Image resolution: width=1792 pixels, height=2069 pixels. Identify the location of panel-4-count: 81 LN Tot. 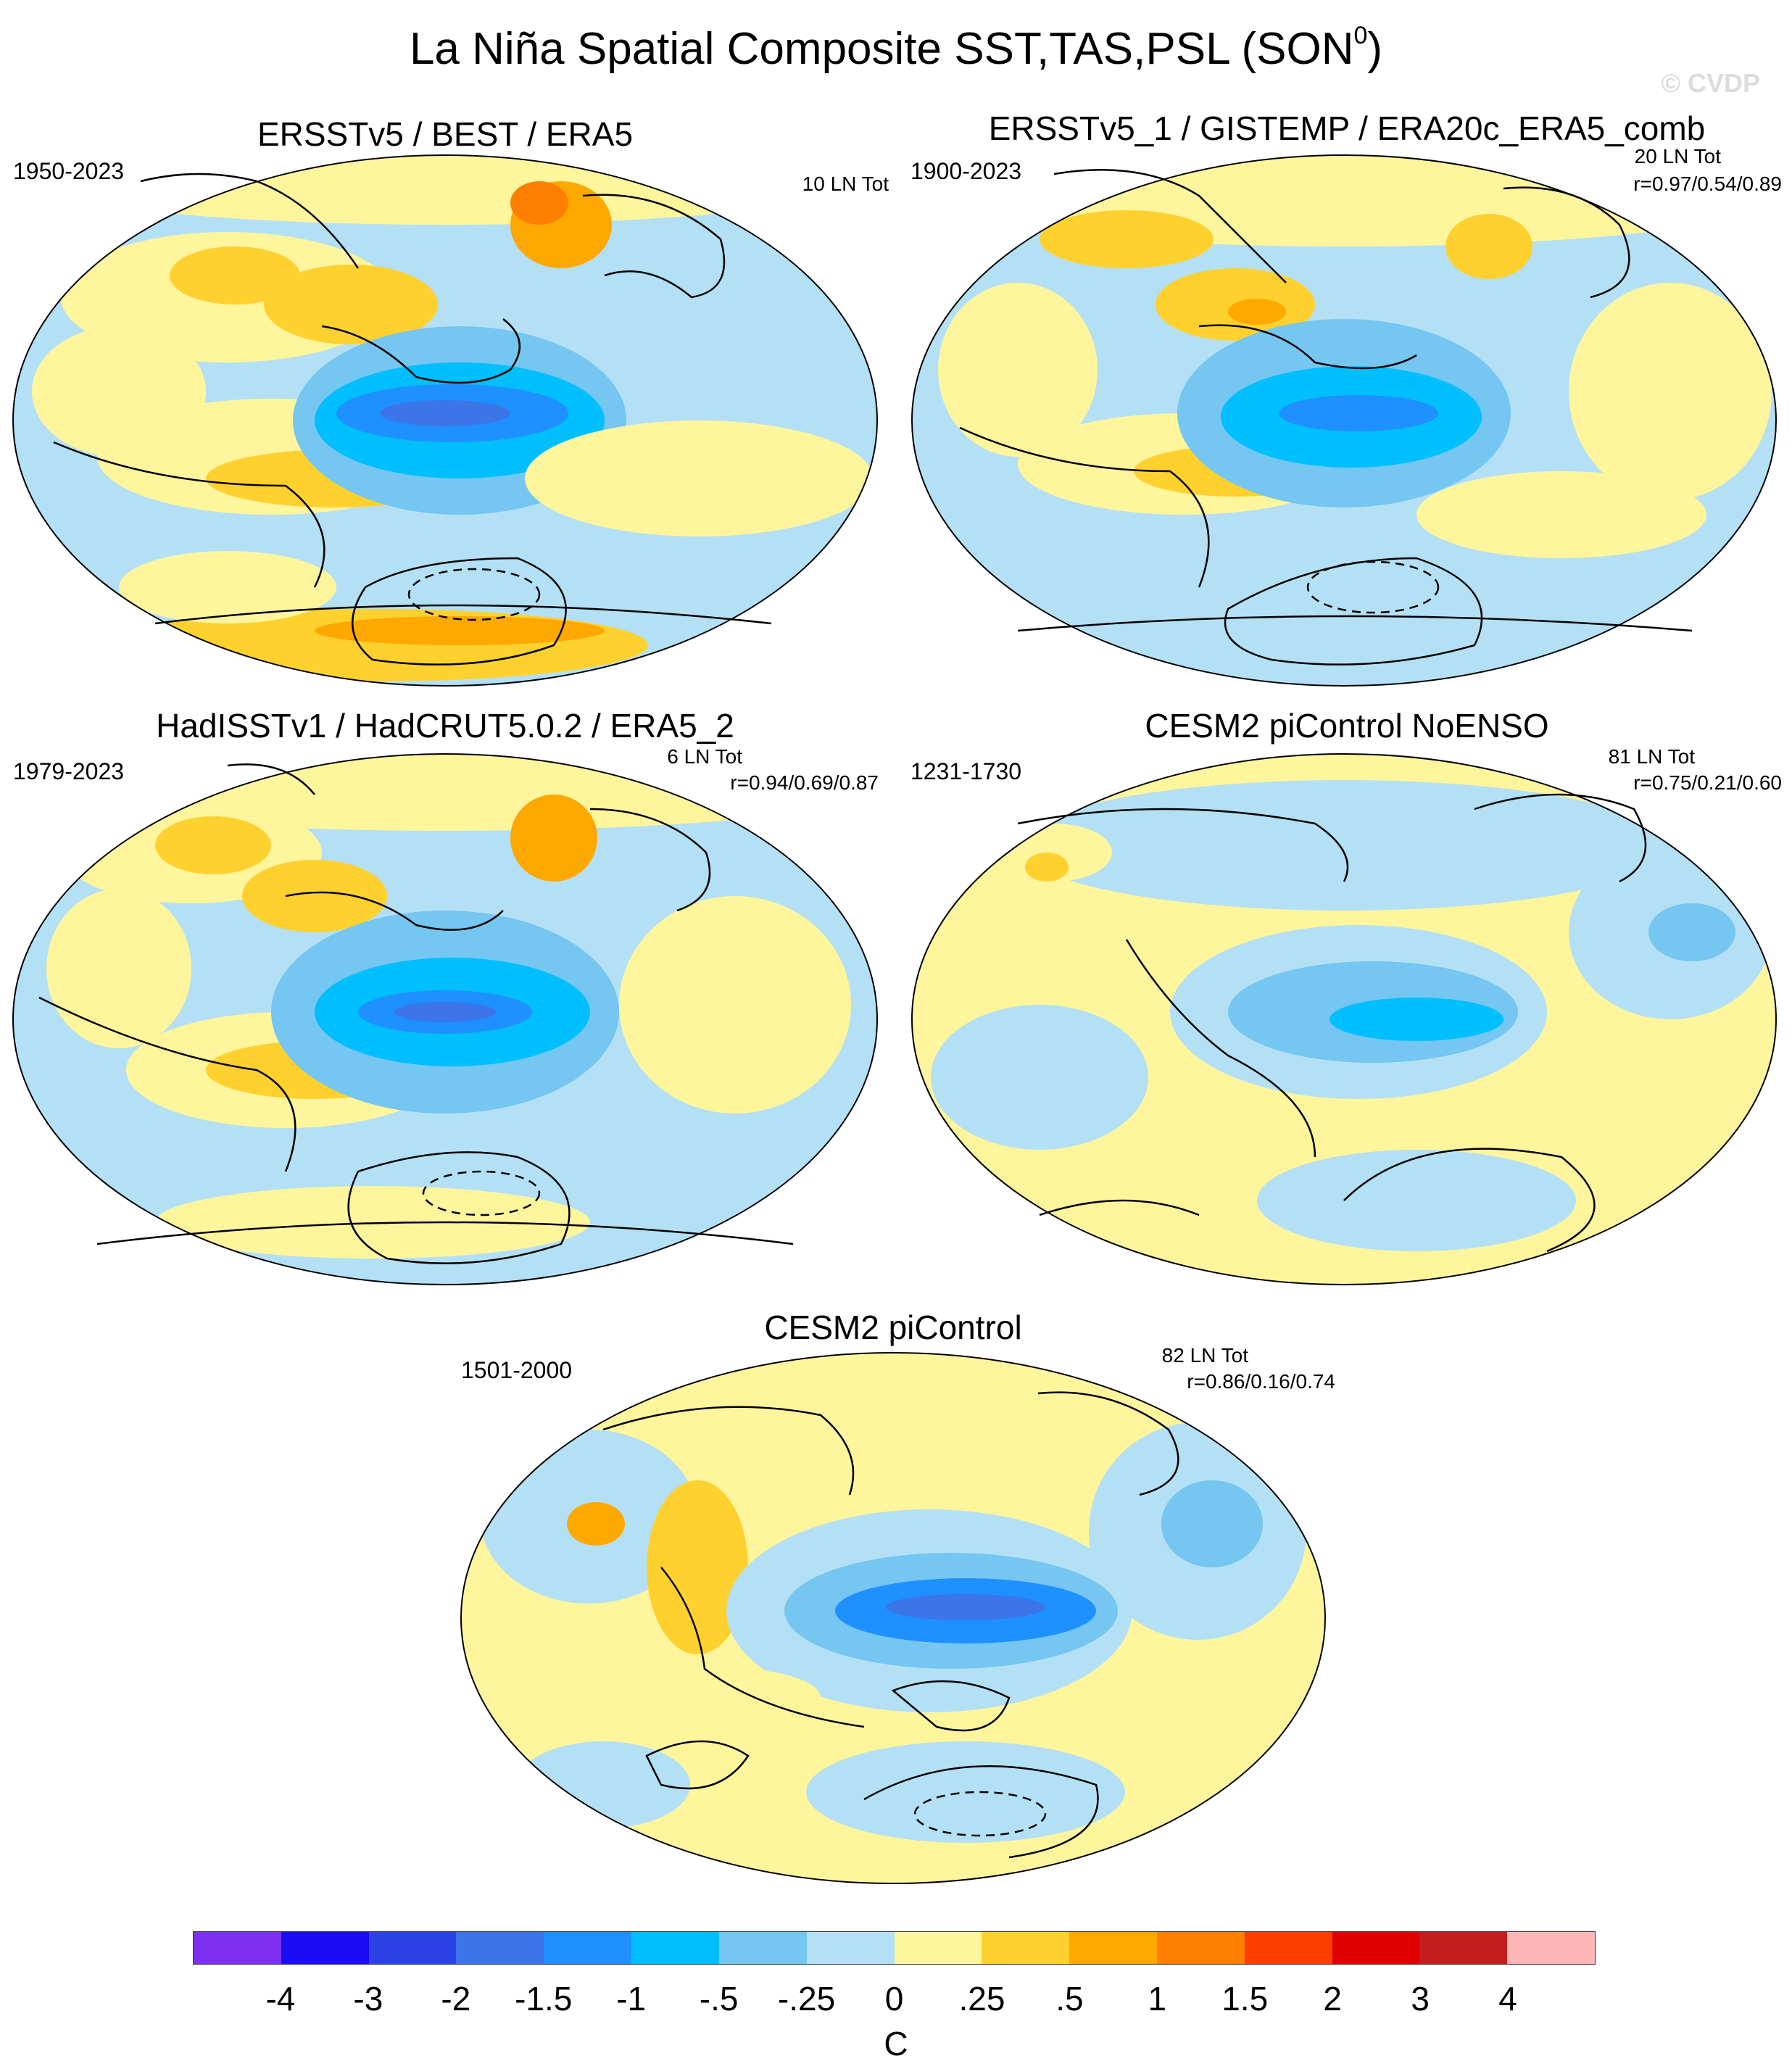
(1652, 756).